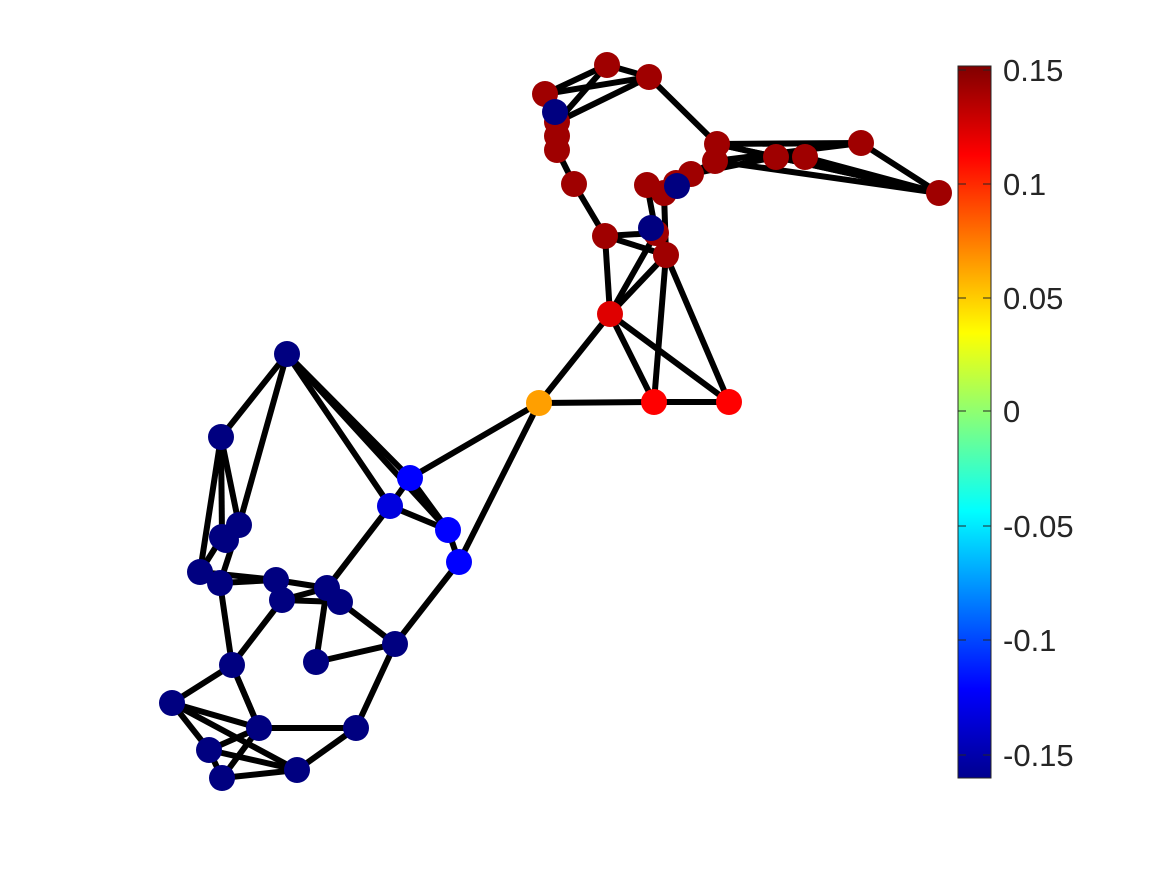  Describe the element at coordinates (1033, 70) in the screenshot. I see `colorbar-tick-label: 0.15` at that location.